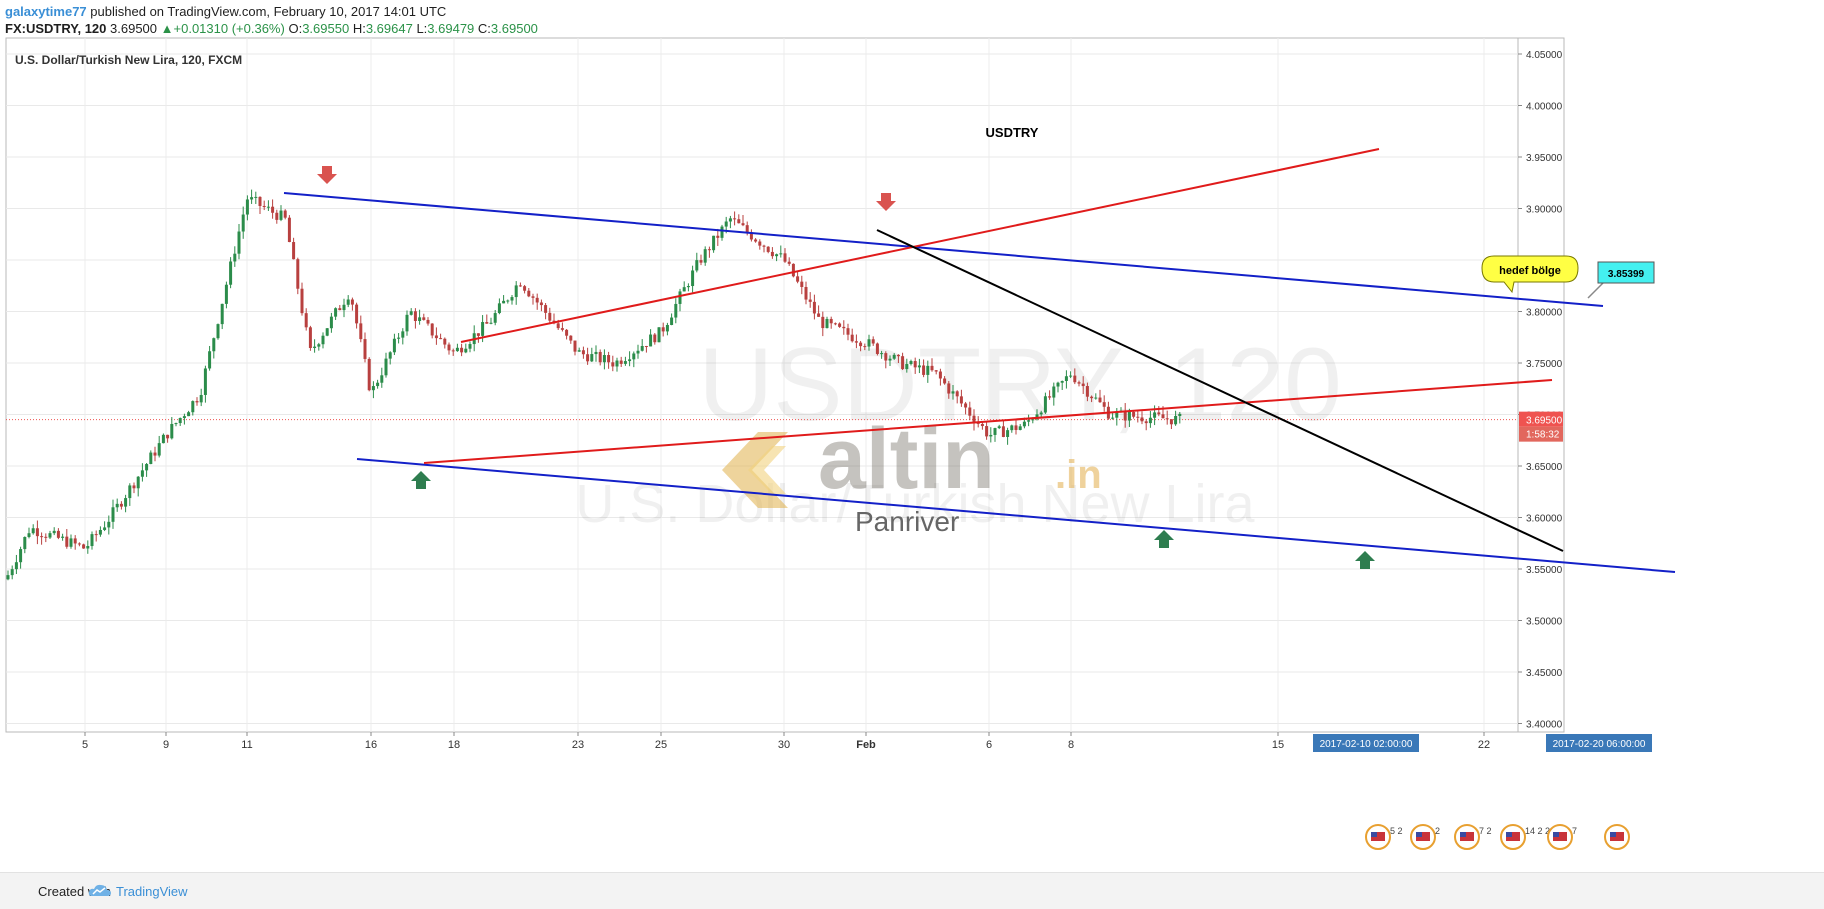 This screenshot has width=1824, height=909. What do you see at coordinates (1525, 837) in the screenshot?
I see `economic-event-badge: 14 2 2` at bounding box center [1525, 837].